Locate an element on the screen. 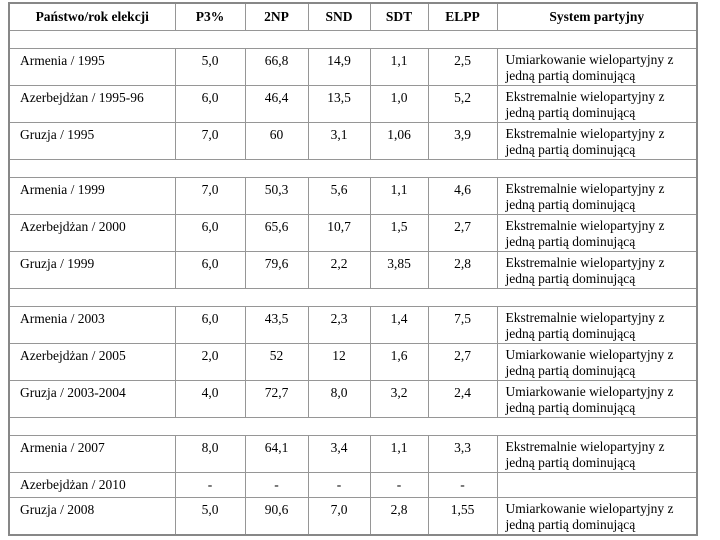 This screenshot has height=540, width=720. sdt-value-cell: - is located at coordinates (399, 485).